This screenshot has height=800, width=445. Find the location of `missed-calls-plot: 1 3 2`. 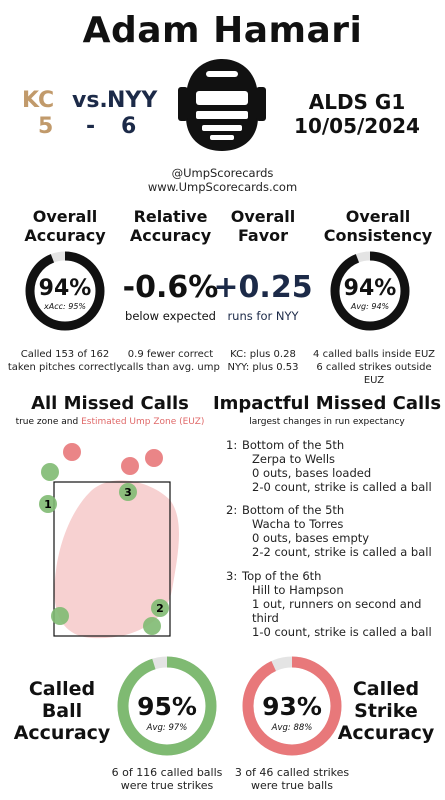

missed-calls-plot: 1 3 2 is located at coordinates (109, 541).